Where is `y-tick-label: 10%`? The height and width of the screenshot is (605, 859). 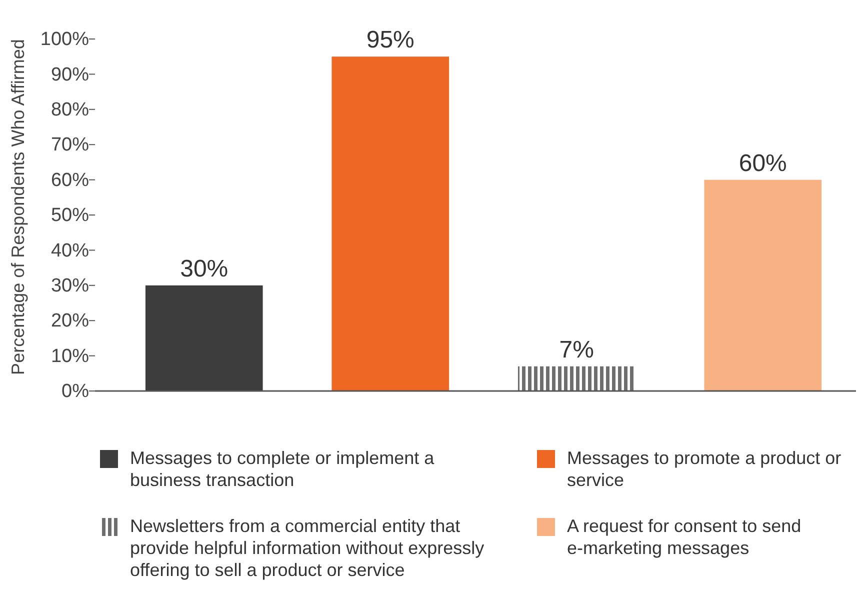
y-tick-label: 10% is located at coordinates (70, 356).